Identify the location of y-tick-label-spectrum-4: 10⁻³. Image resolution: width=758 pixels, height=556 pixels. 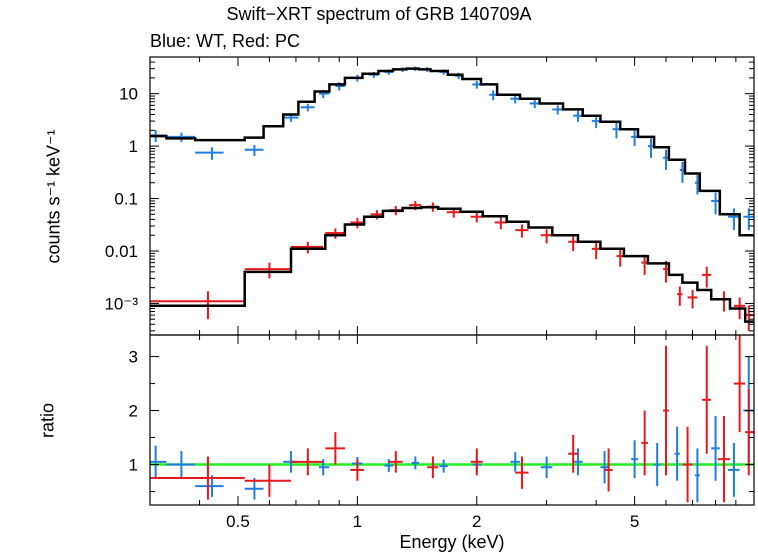
(121, 303).